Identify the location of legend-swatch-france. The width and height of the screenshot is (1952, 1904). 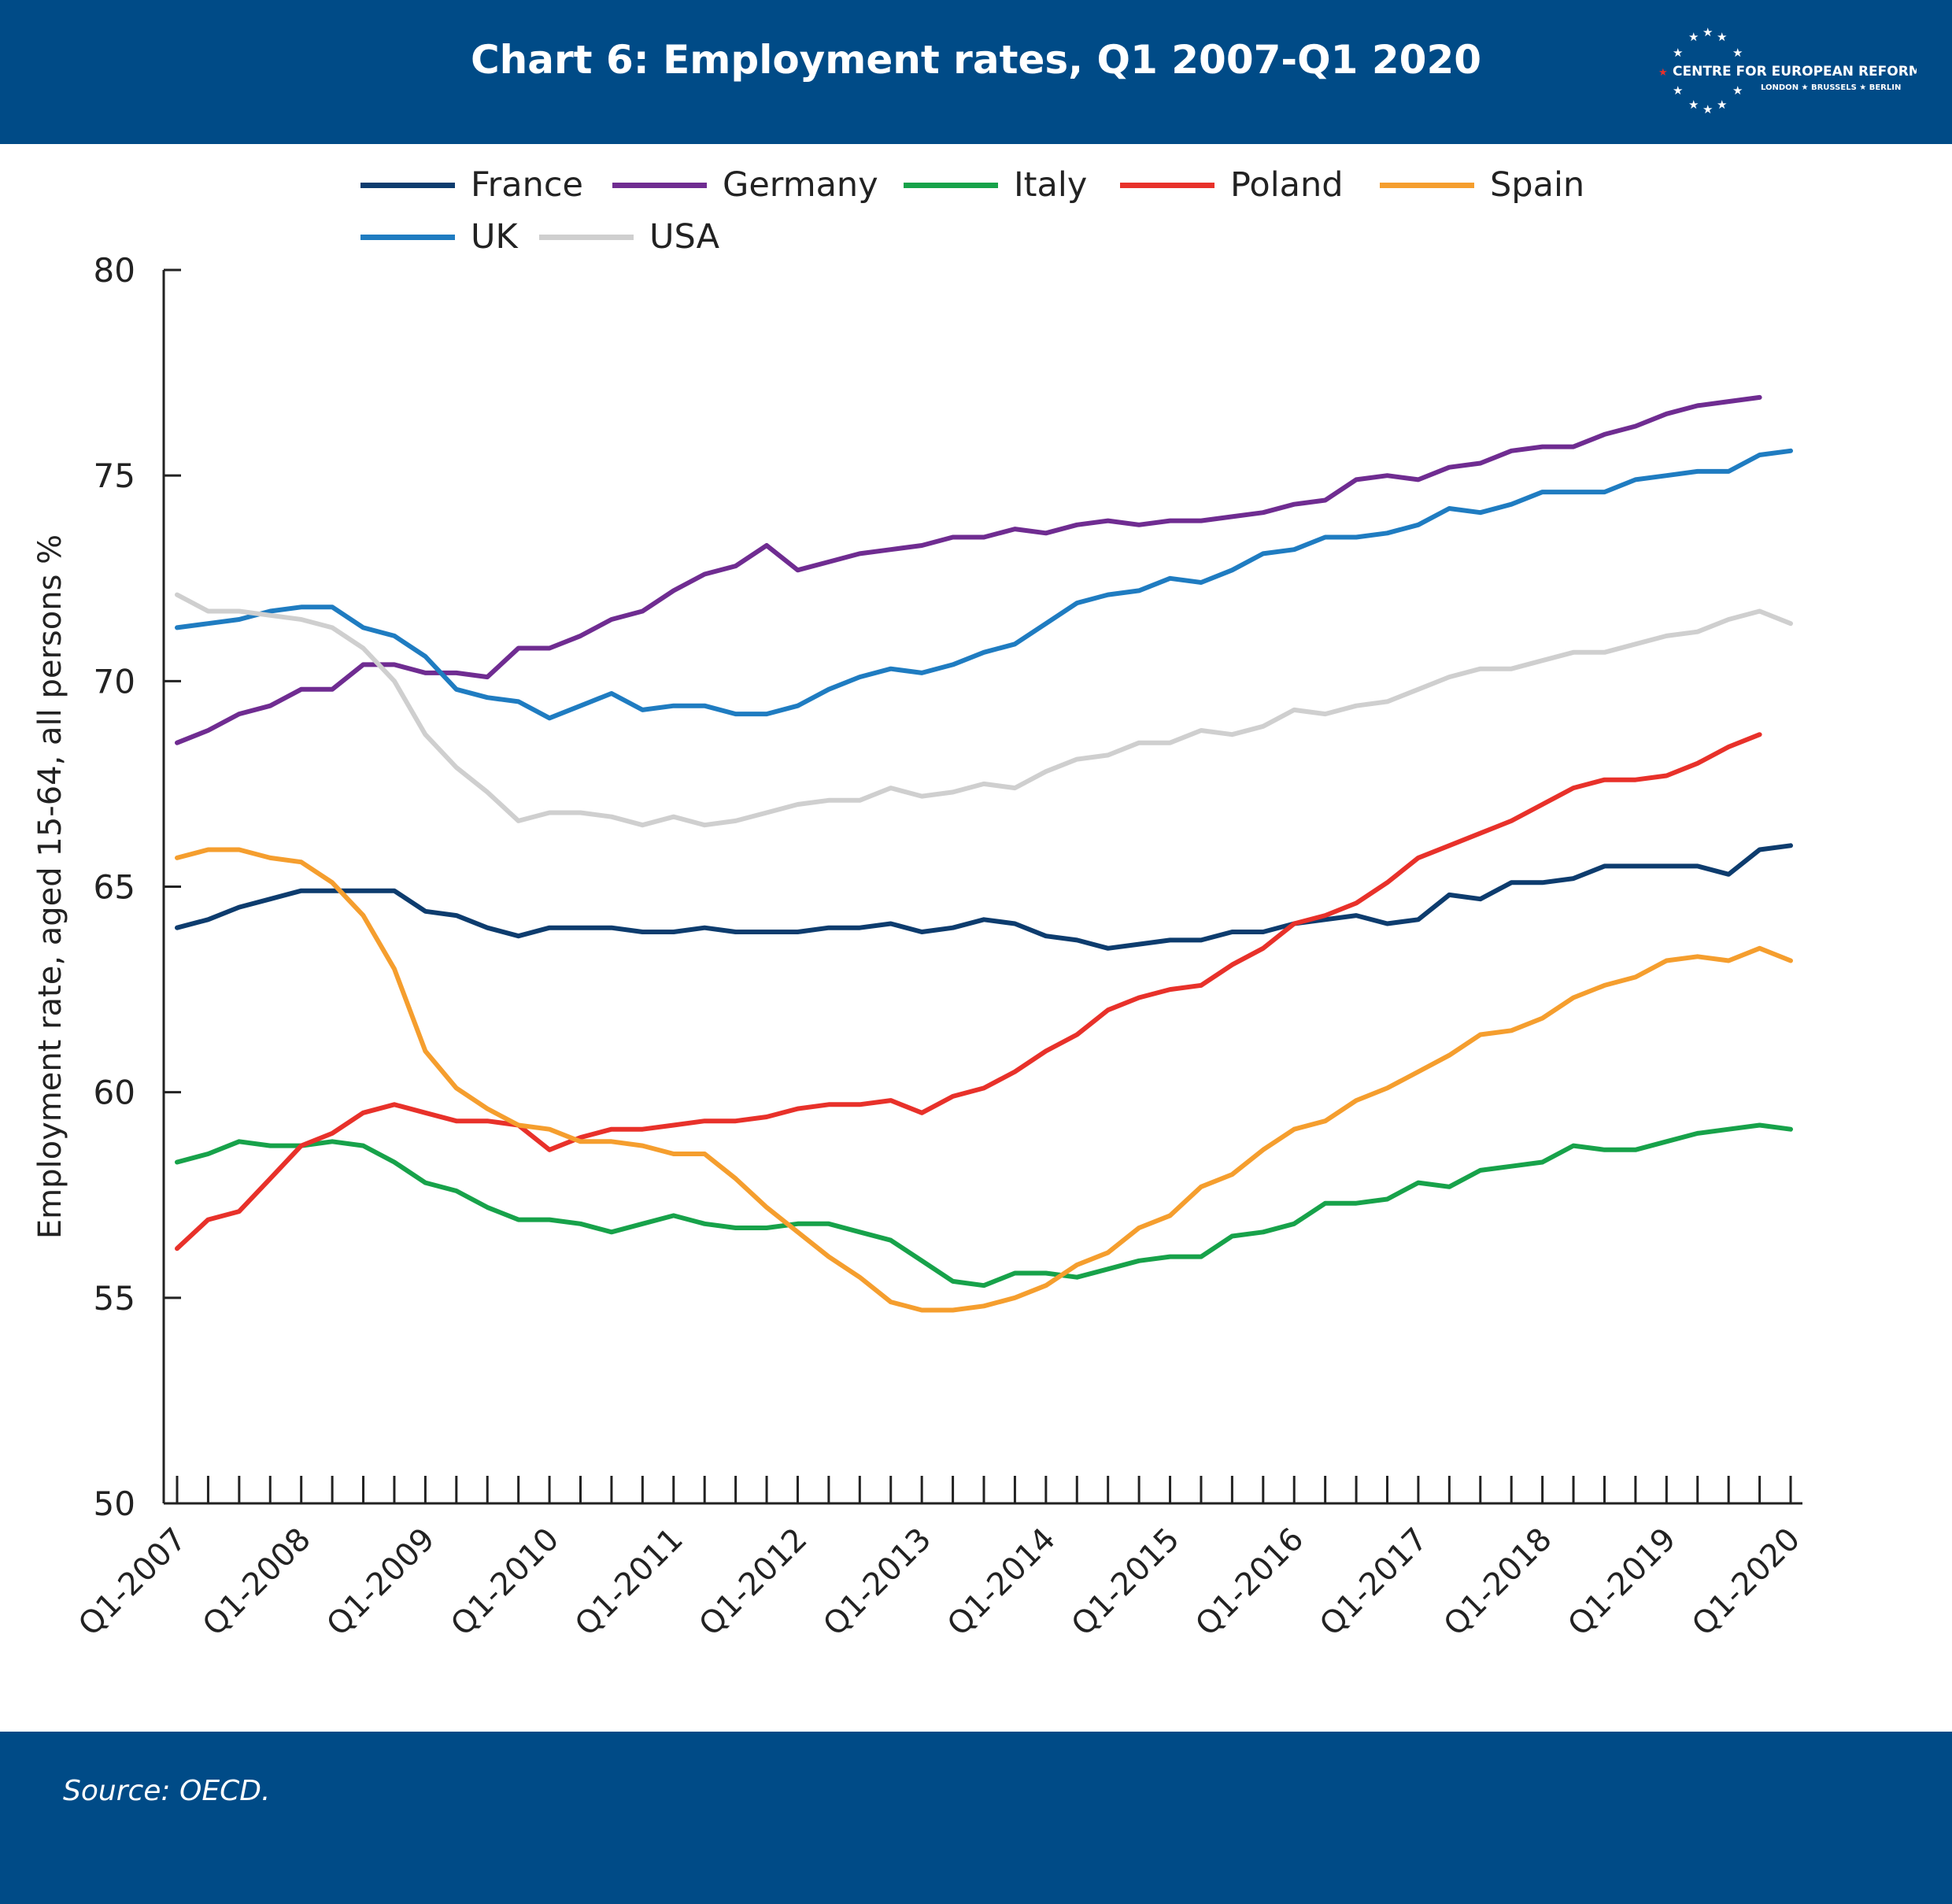
(407, 185).